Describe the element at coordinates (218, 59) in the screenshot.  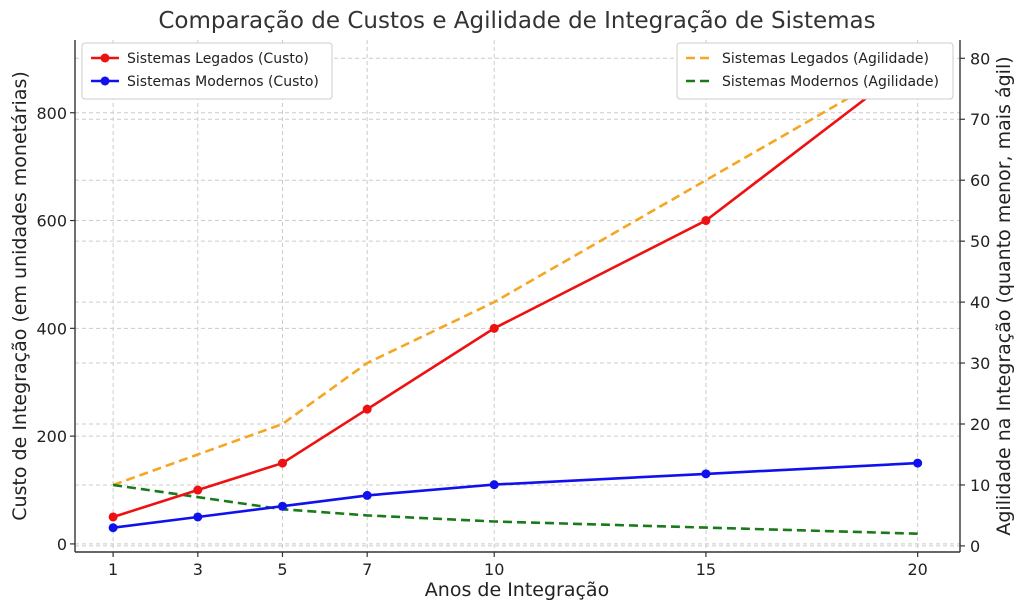
I see `legend-label: Sistemas Legados (Custo)` at that location.